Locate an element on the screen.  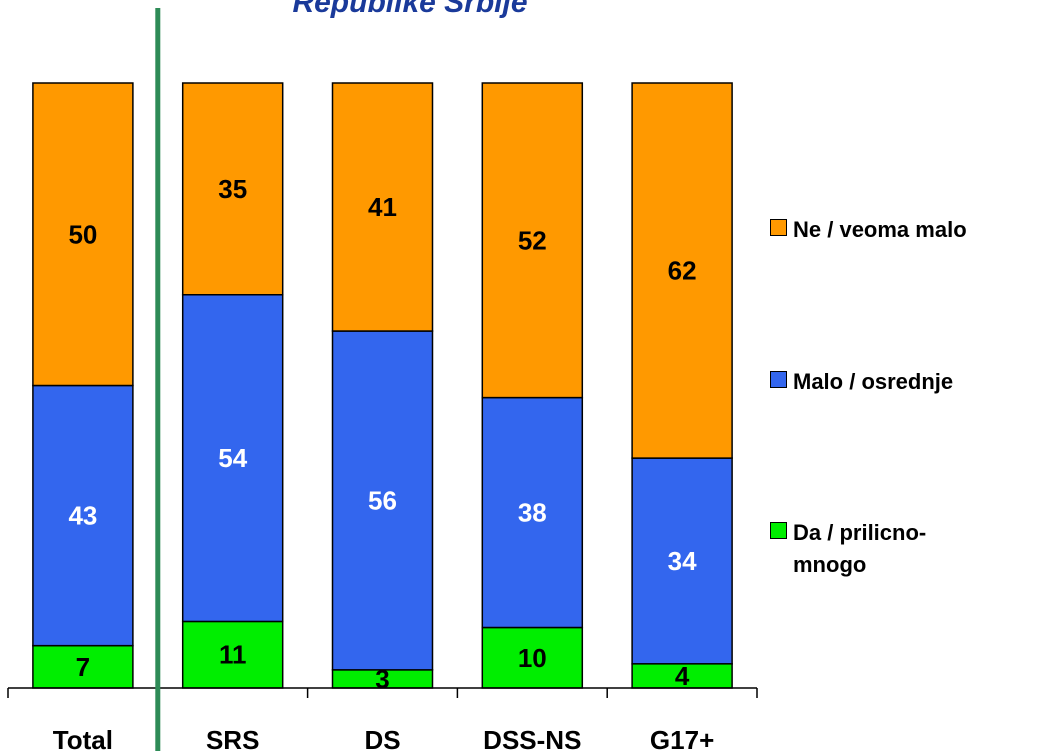
data-label-dss-ns-da-prilicno-mnogo: 10 is located at coordinates (532, 658).